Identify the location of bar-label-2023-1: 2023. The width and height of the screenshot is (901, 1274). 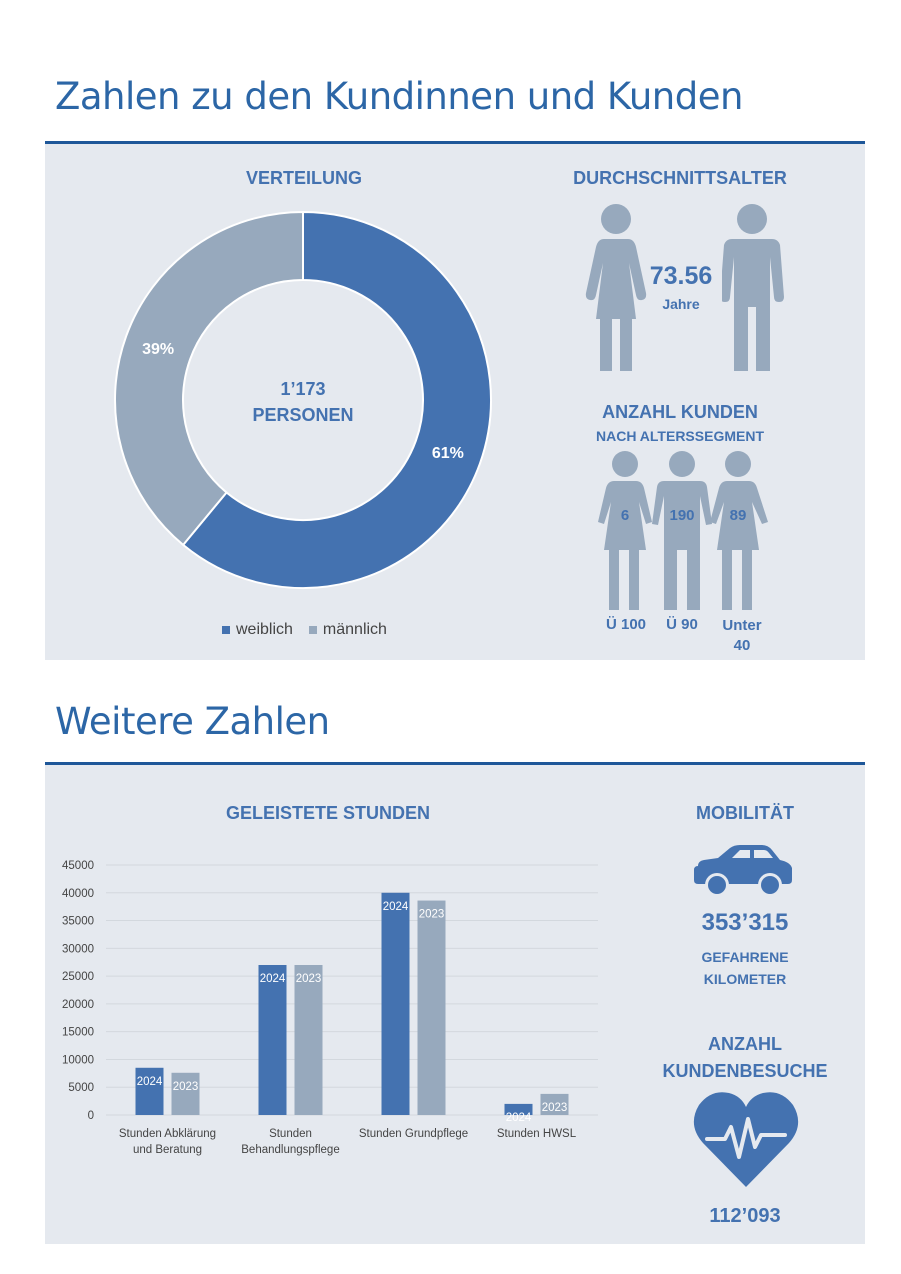
(309, 979).